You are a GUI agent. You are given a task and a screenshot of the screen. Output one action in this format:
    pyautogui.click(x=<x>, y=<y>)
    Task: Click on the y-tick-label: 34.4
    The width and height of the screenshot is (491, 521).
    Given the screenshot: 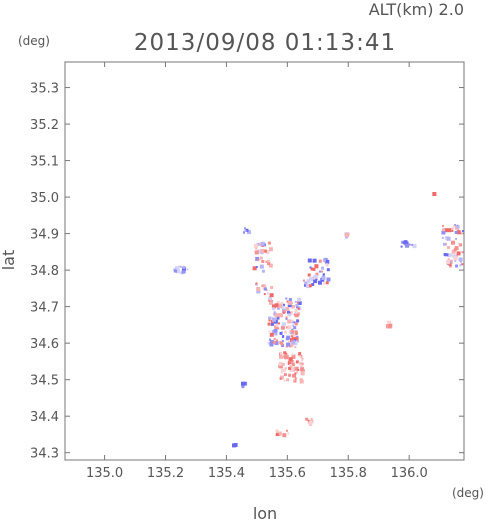 What is the action you would take?
    pyautogui.click(x=44, y=417)
    